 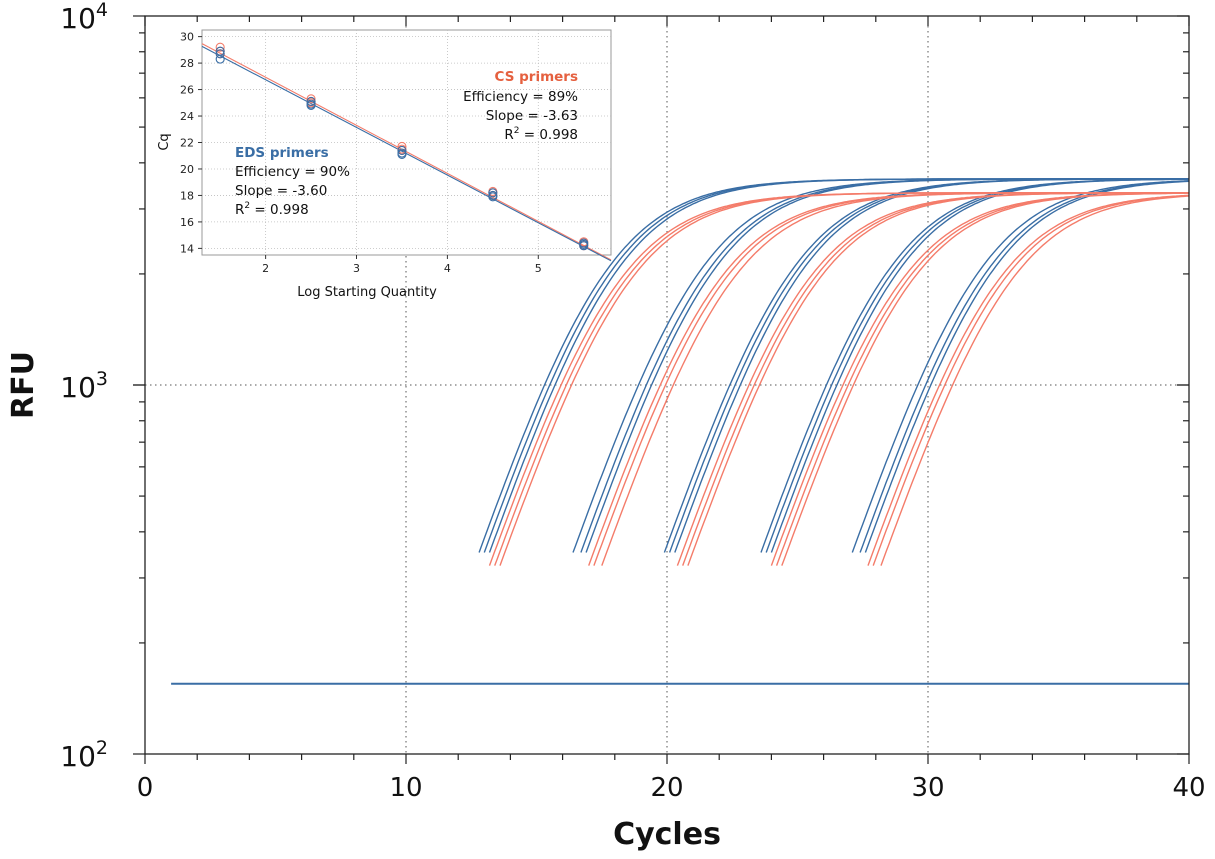 What do you see at coordinates (84, 17) in the screenshot?
I see `y-tick-label: 10⁴` at bounding box center [84, 17].